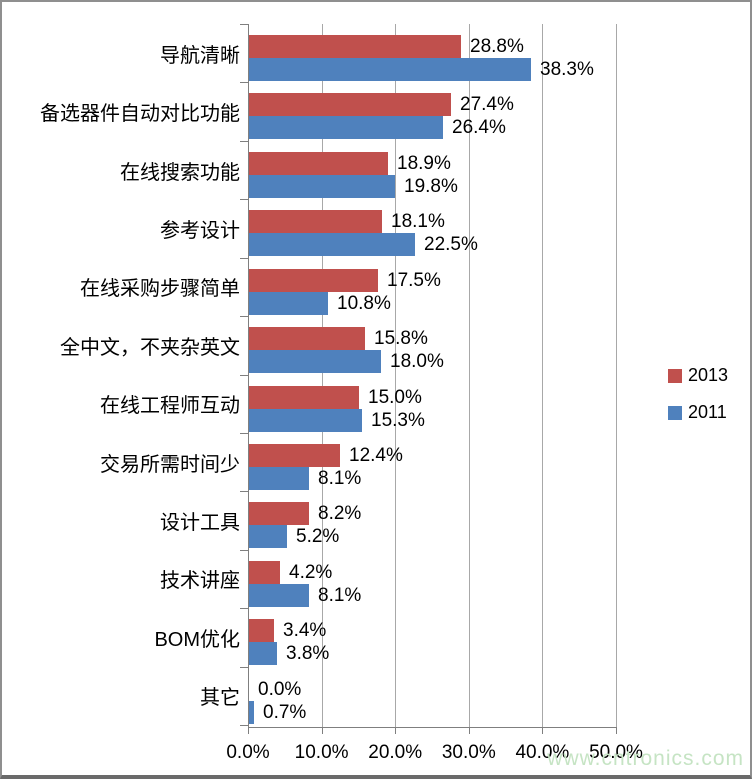 The width and height of the screenshot is (752, 779). I want to click on category-label: 设计工具, so click(200, 523).